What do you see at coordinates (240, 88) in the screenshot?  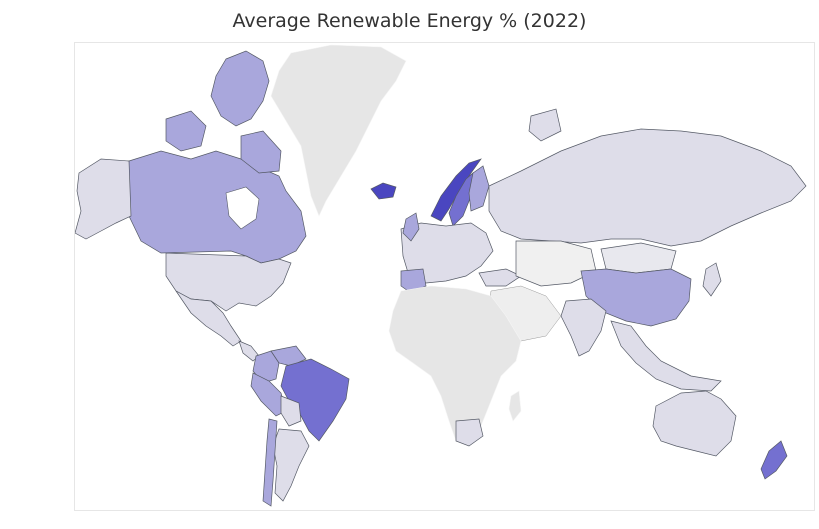 I see `region-canada-islands` at bounding box center [240, 88].